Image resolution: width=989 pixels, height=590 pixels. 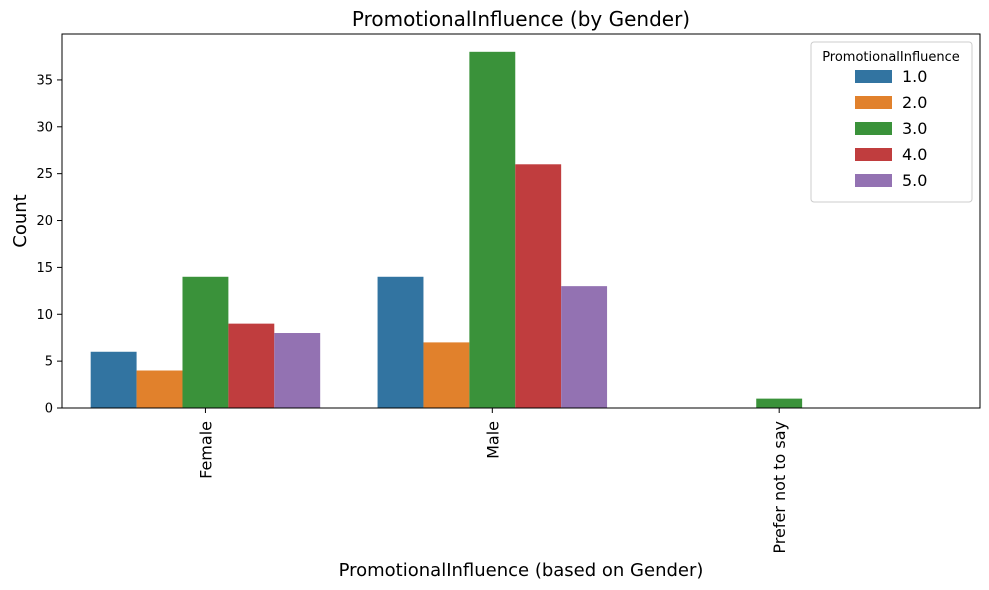 I want to click on legend-label: 3.0, so click(x=914, y=128).